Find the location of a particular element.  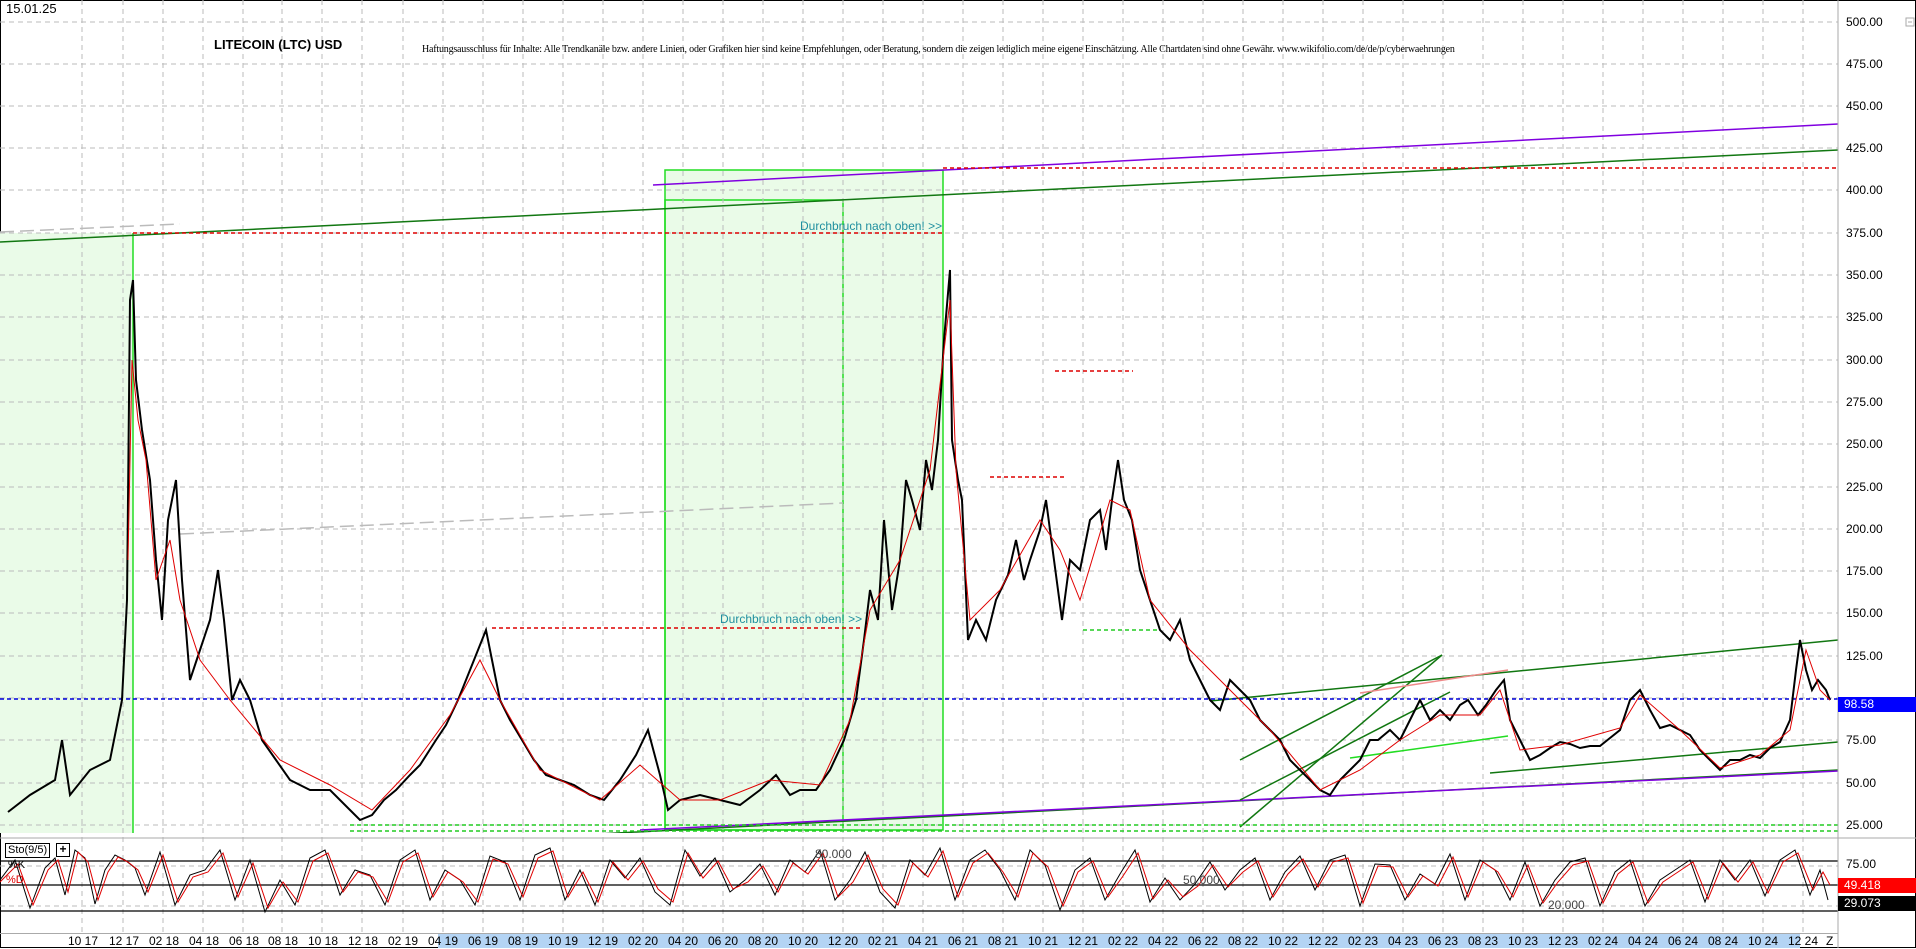

price-tick: 25.000 is located at coordinates (1864, 825).